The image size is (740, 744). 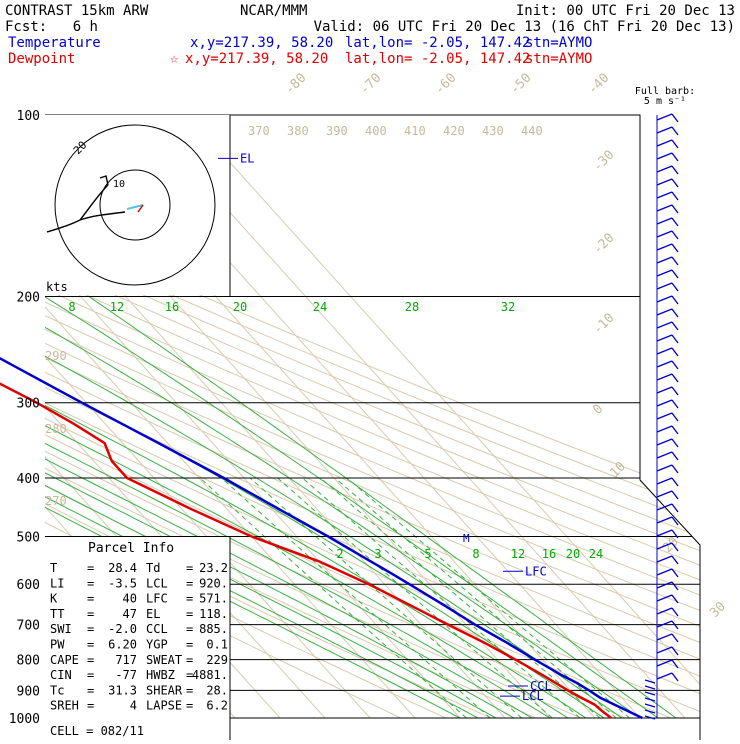 What do you see at coordinates (520, 84) in the screenshot?
I see `isotherm-label: -50` at bounding box center [520, 84].